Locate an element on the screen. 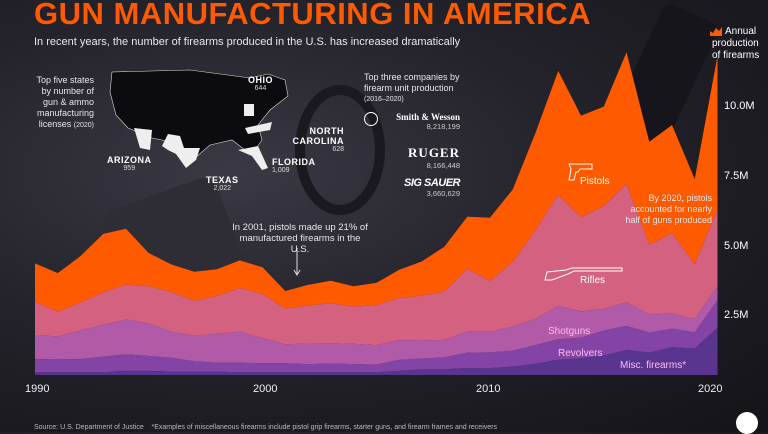  publisher-logo-icon is located at coordinates (747, 423).